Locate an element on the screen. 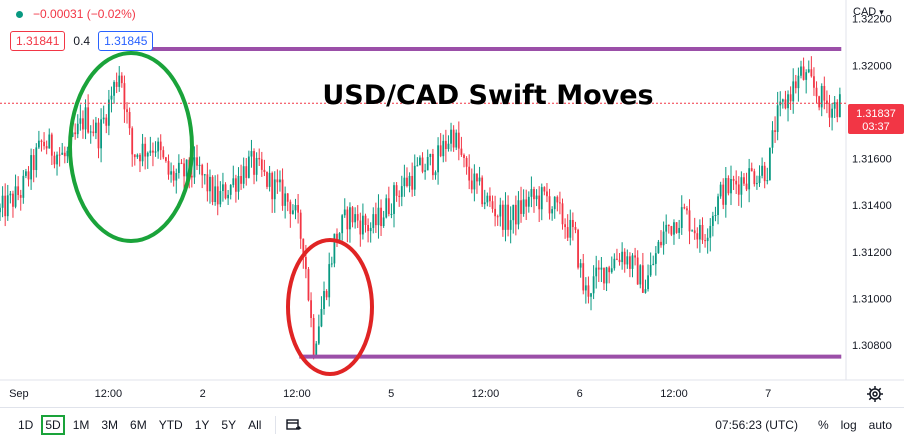 The height and width of the screenshot is (442, 904). x-tick-label: 7 is located at coordinates (768, 394).